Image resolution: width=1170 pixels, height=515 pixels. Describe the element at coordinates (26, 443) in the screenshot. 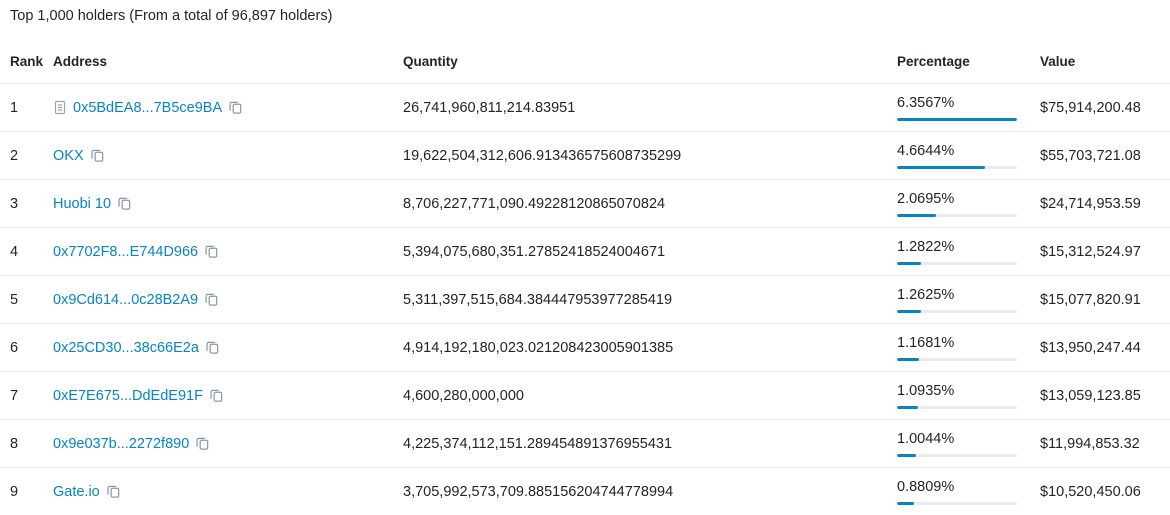

I see `rank-cell: 8` at that location.